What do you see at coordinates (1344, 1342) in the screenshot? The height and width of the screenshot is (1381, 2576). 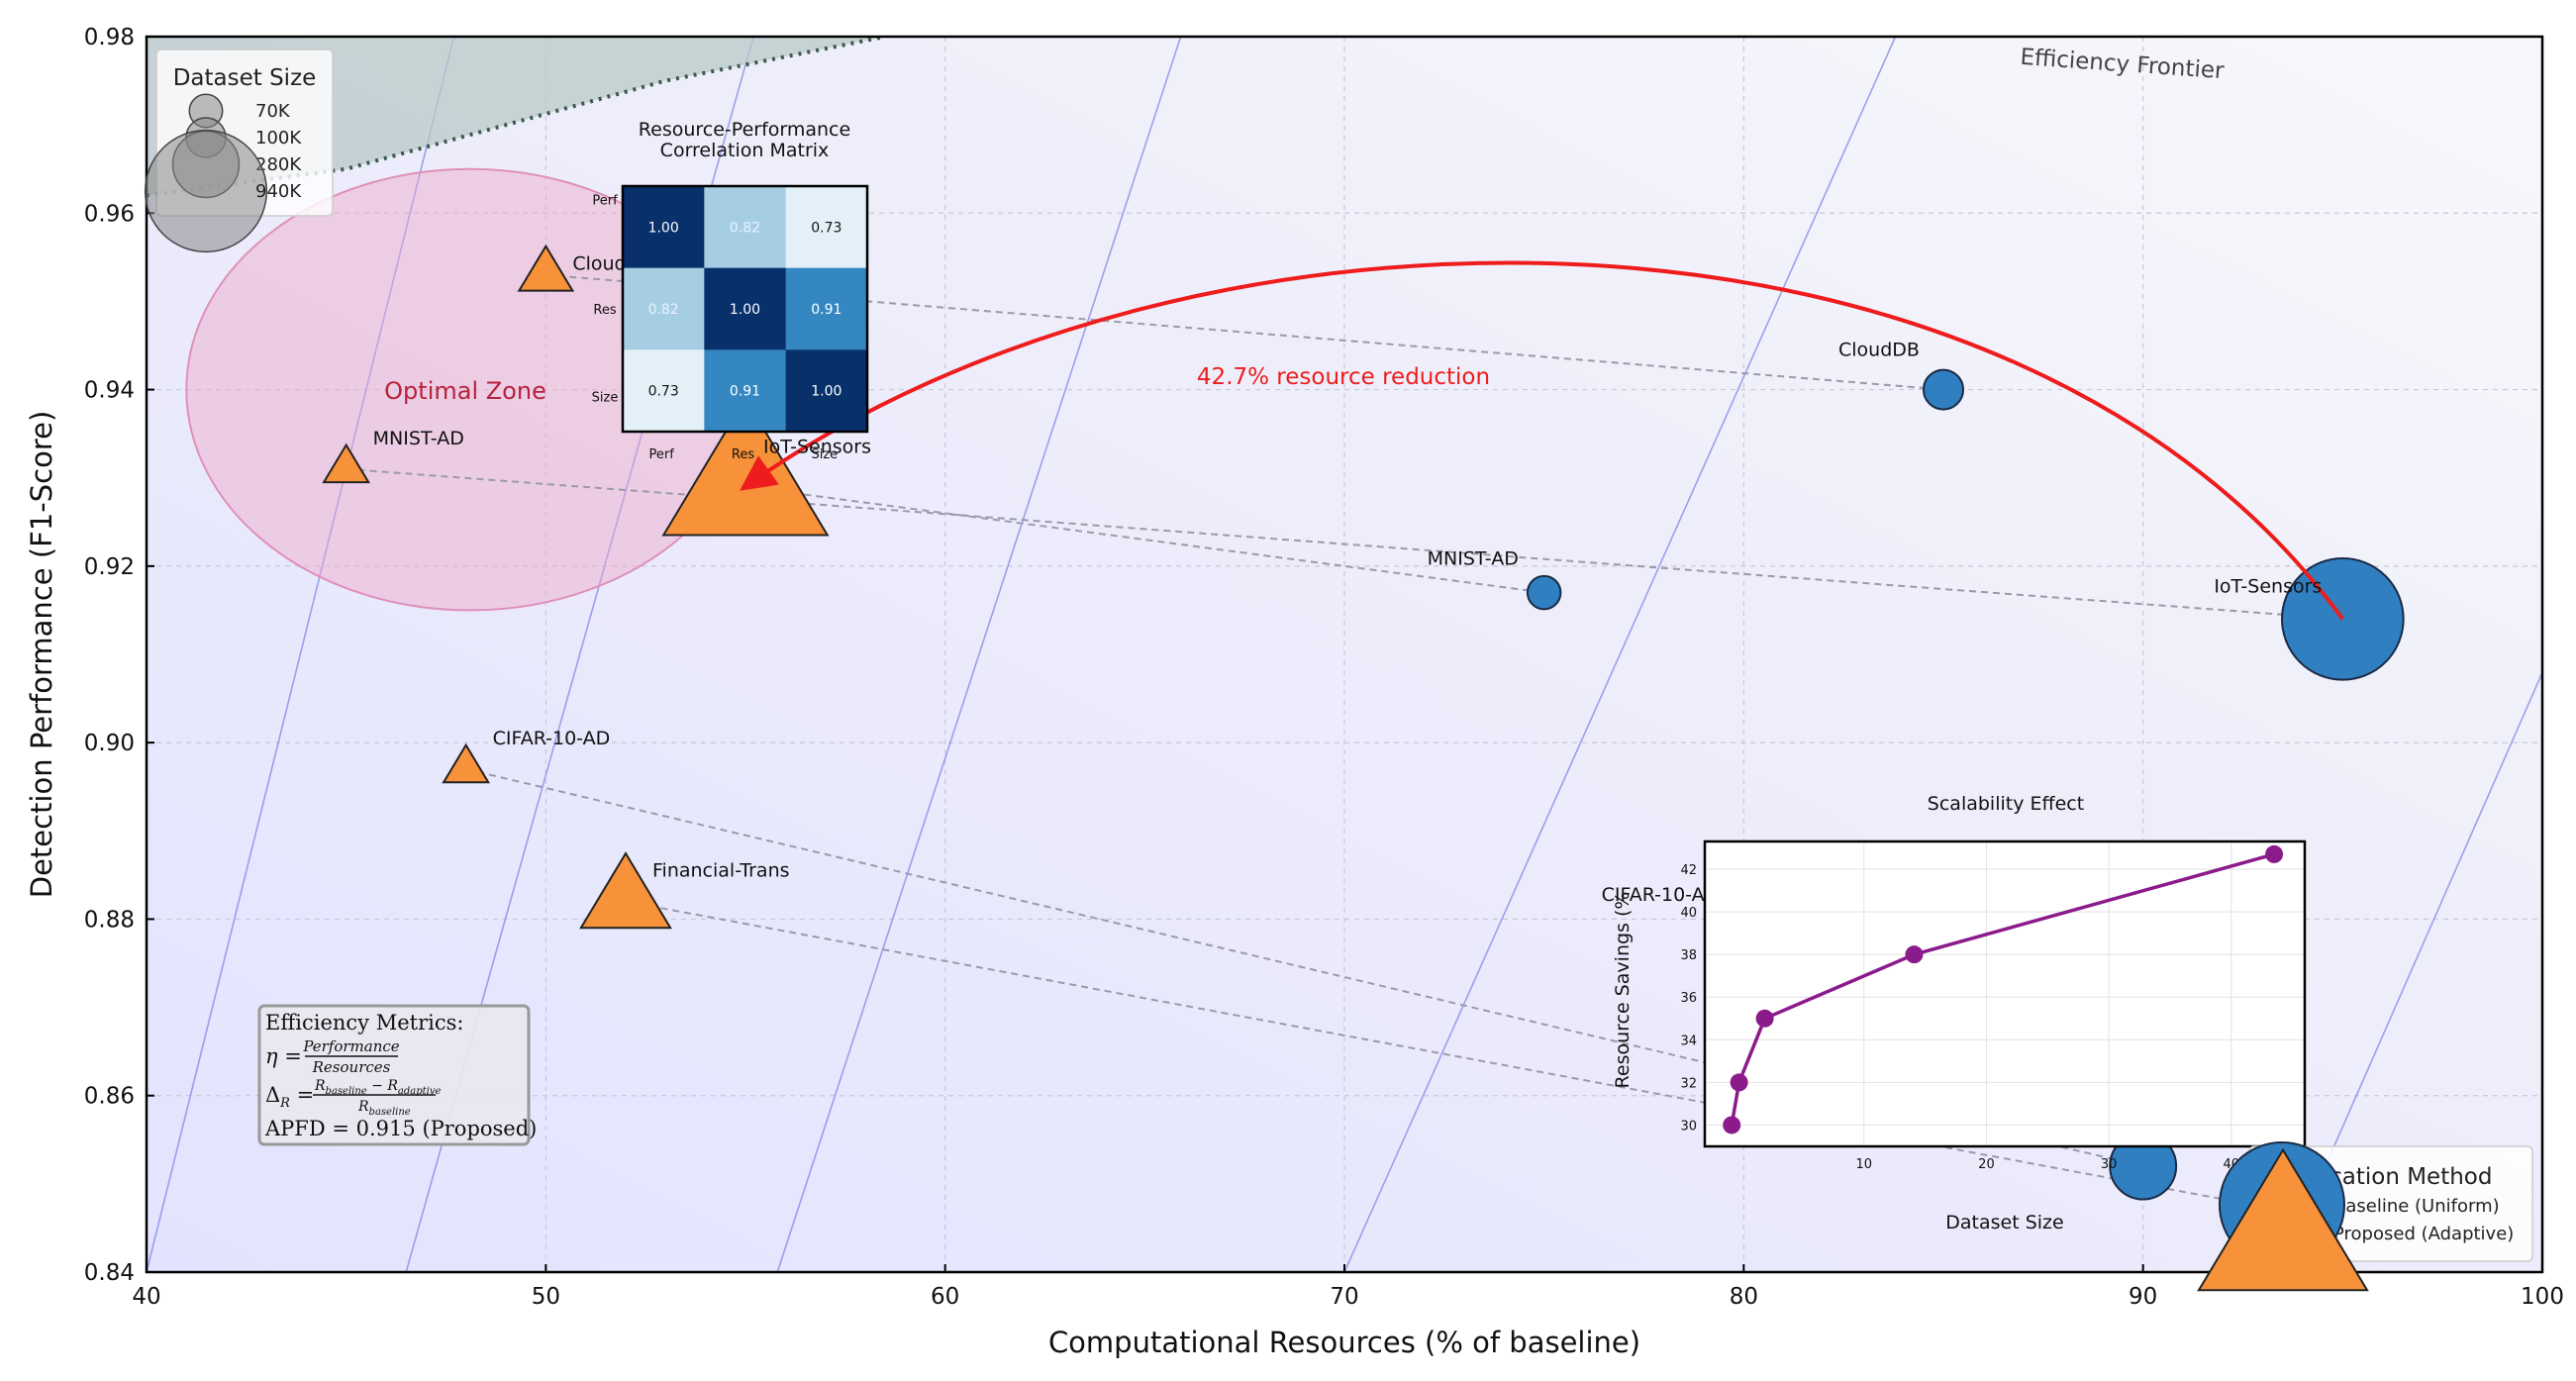 I see `x-axis-label: Computational Resources (% of baseline)` at bounding box center [1344, 1342].